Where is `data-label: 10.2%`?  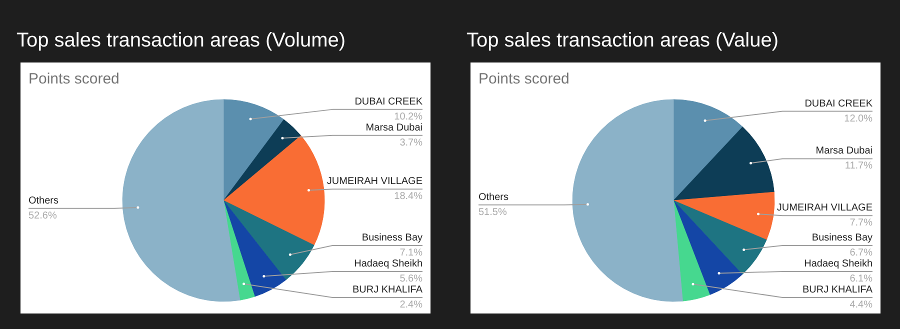
data-label: 10.2% is located at coordinates (408, 116).